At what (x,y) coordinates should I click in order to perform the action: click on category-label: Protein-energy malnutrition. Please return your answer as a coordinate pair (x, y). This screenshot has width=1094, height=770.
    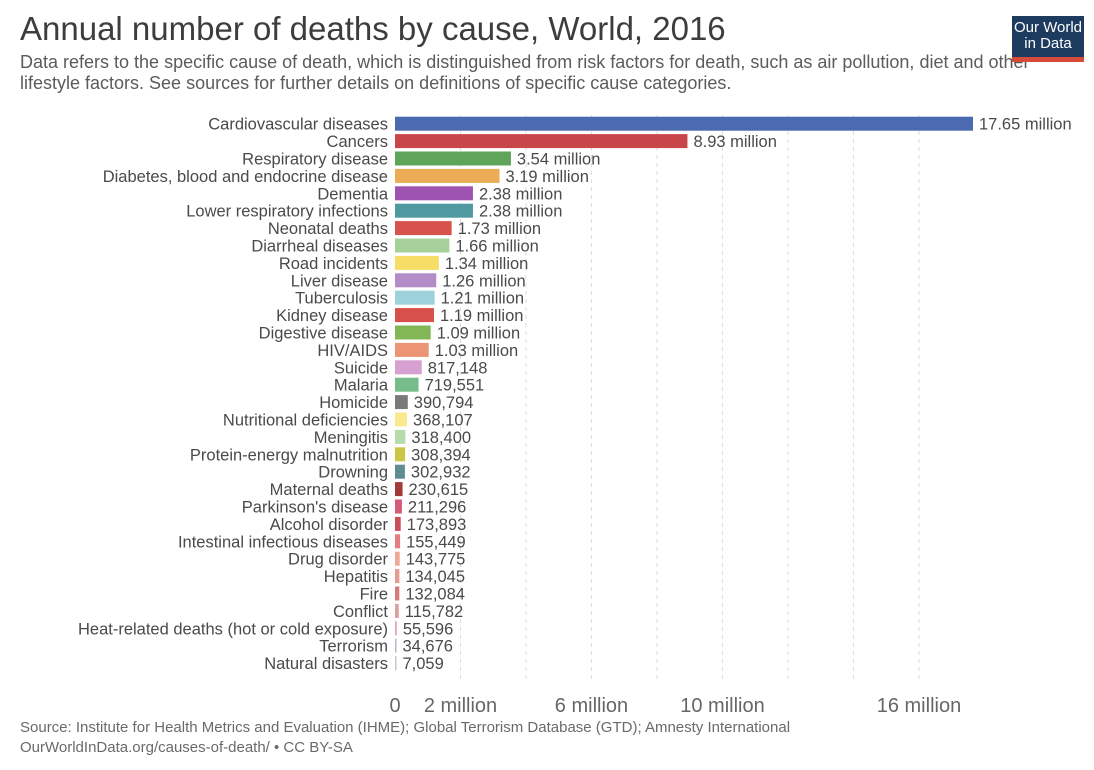
    Looking at the image, I should click on (289, 455).